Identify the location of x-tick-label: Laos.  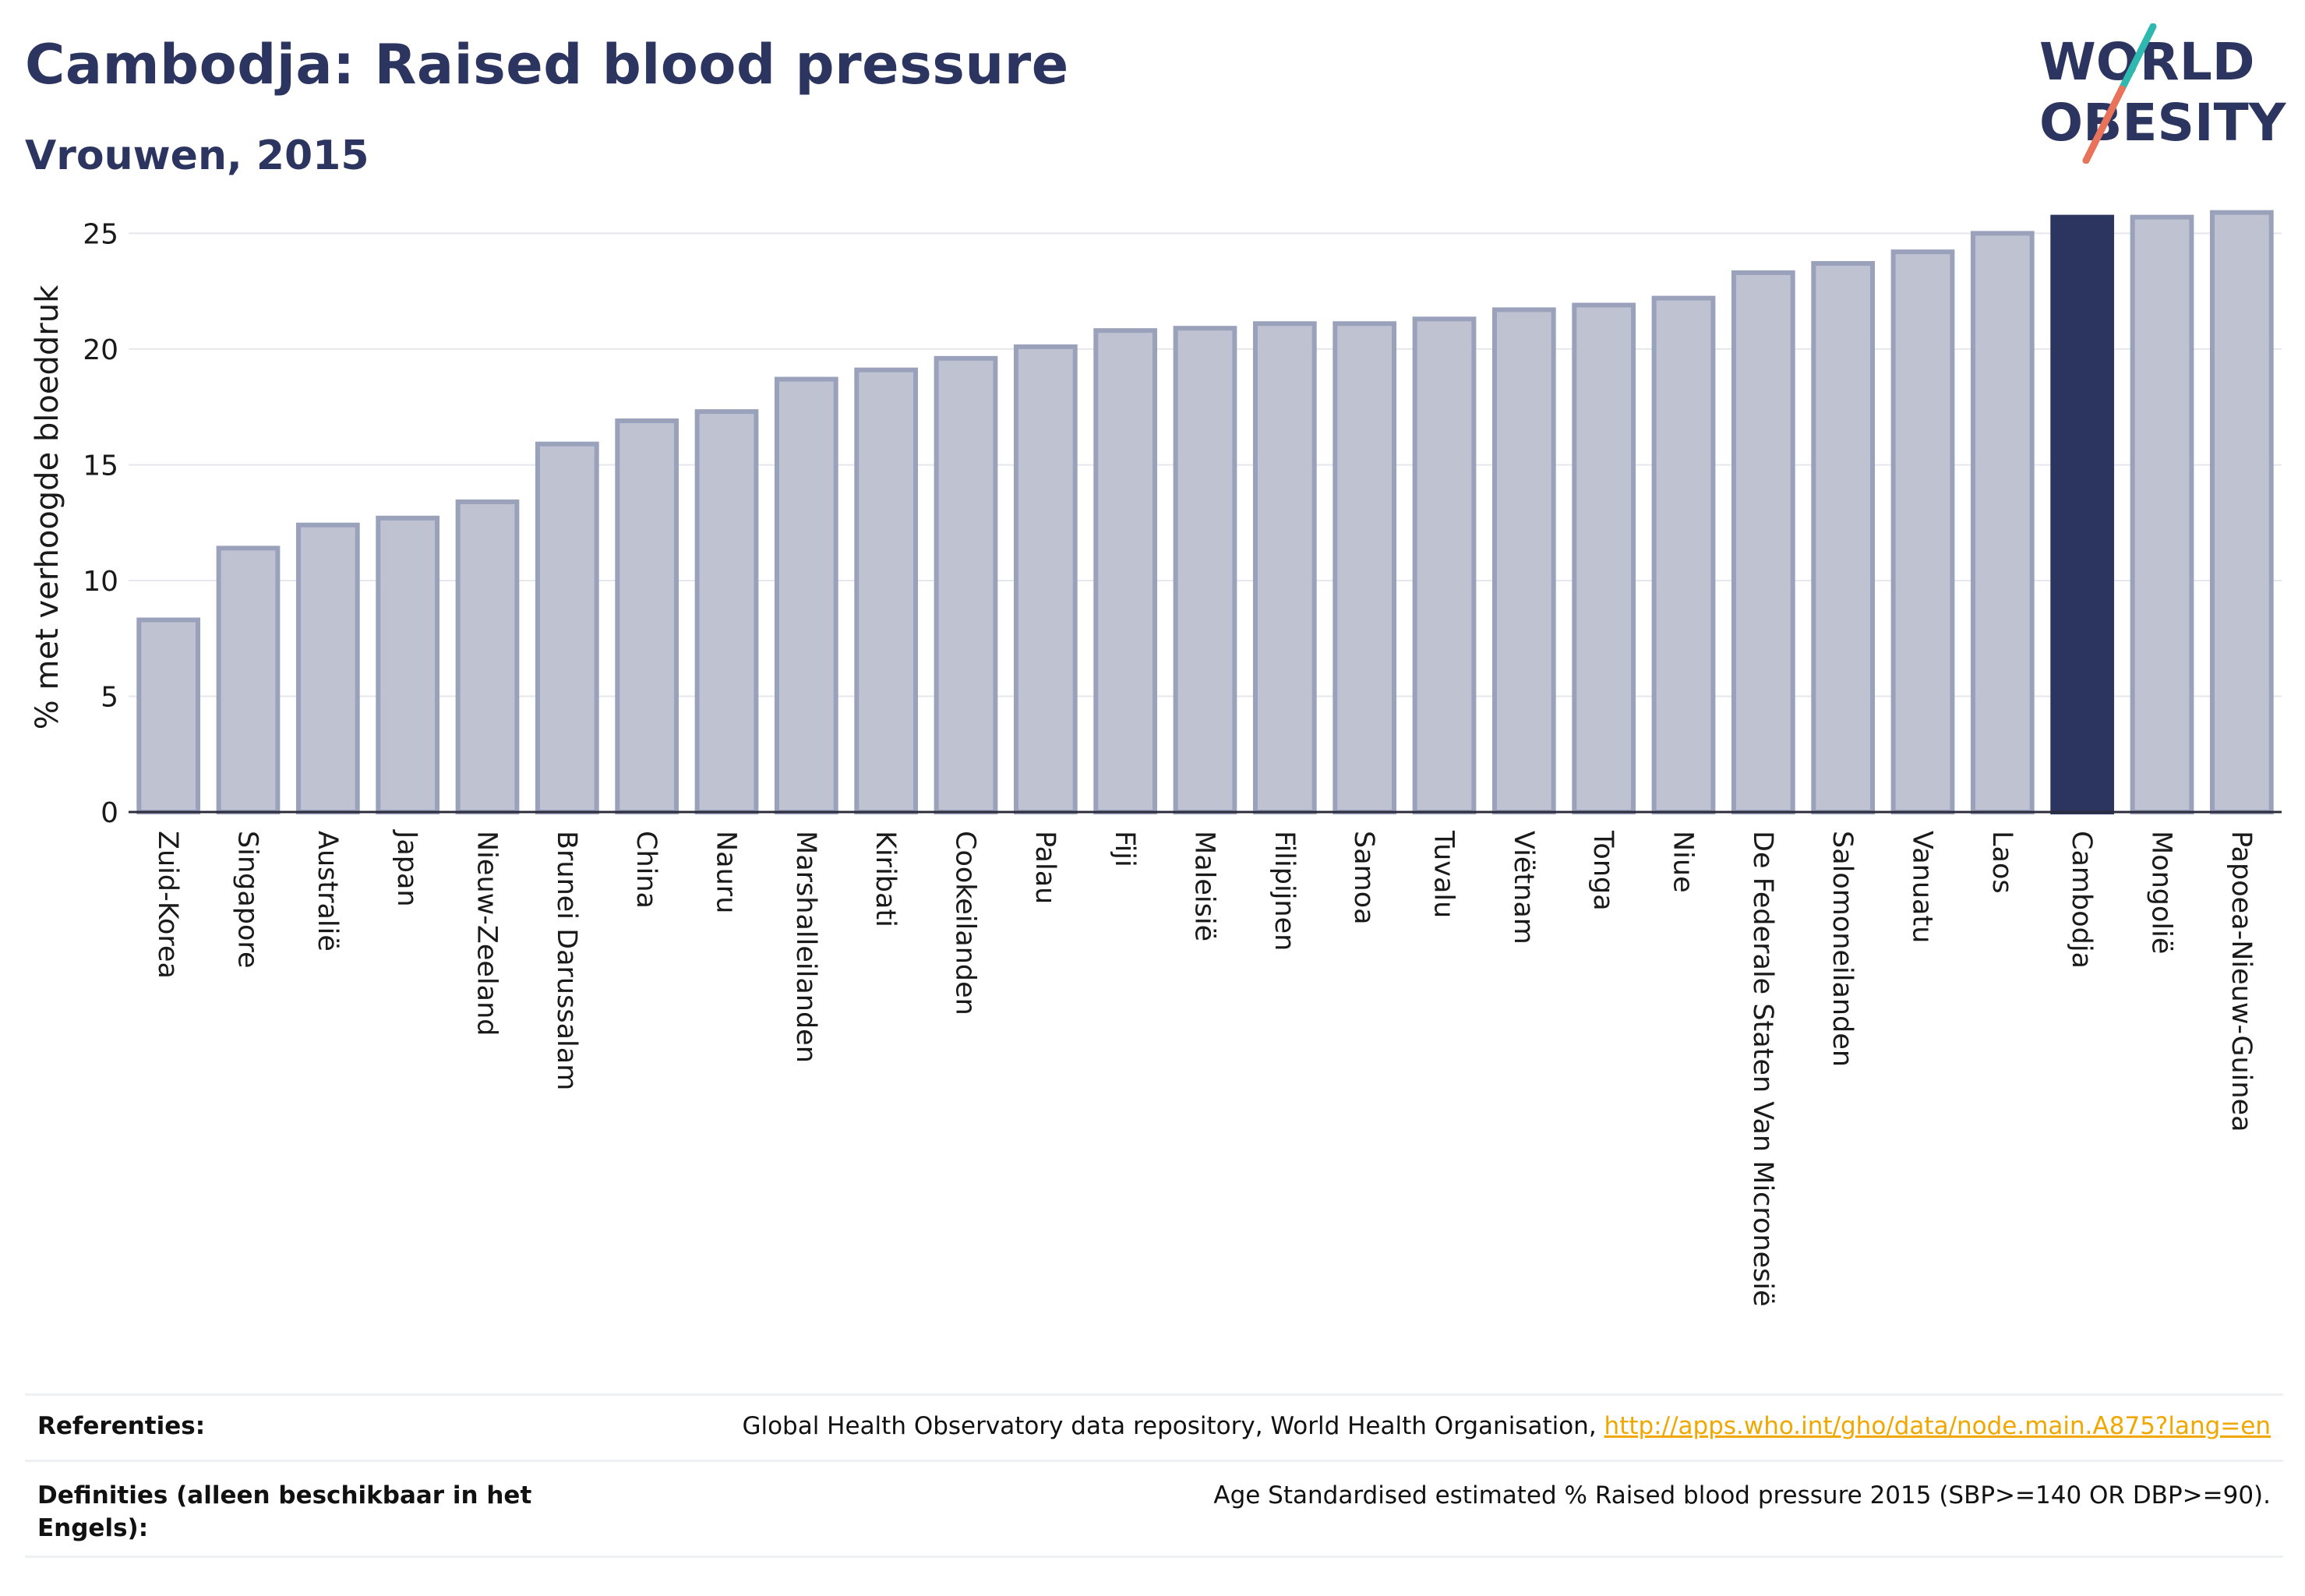
(2001, 862).